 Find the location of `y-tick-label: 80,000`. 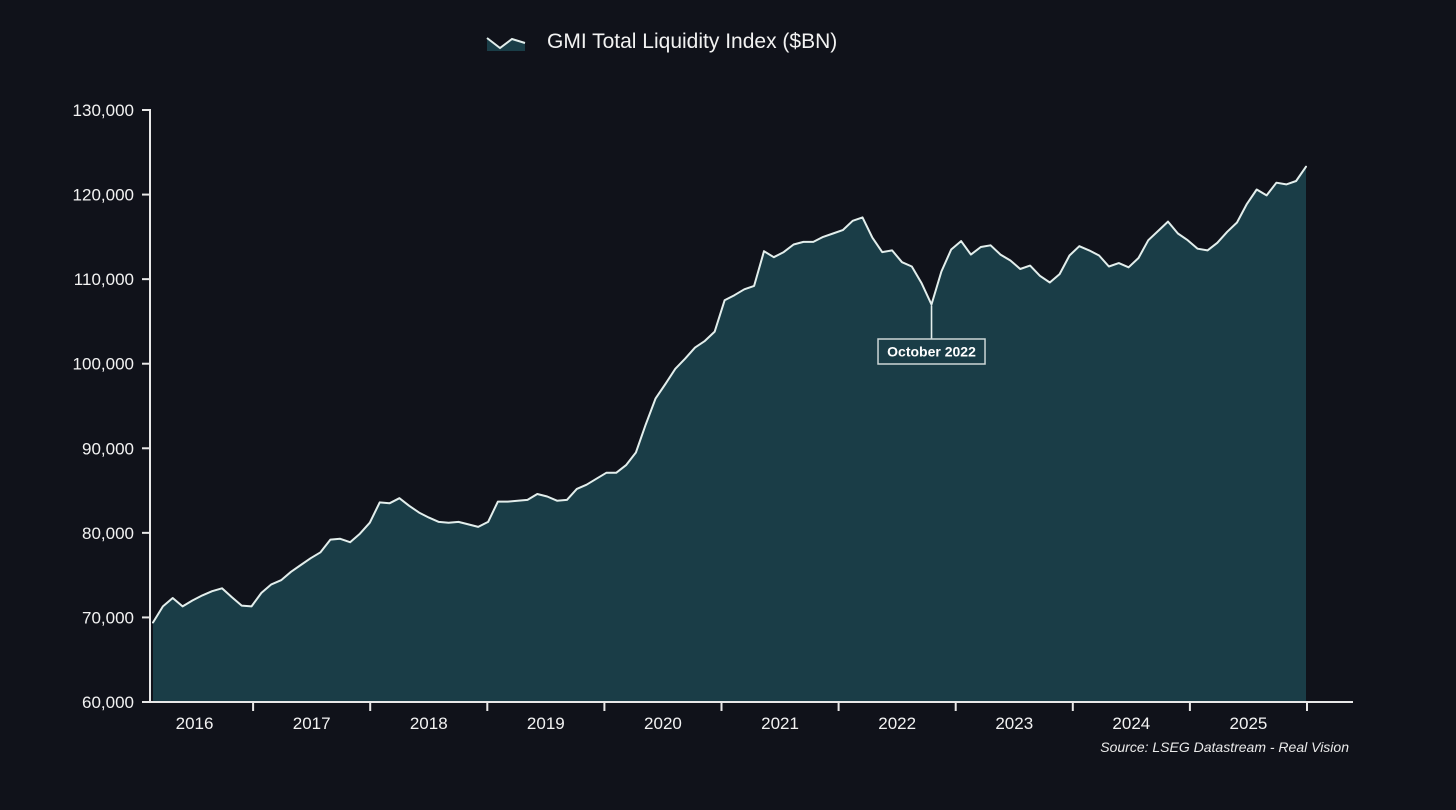

y-tick-label: 80,000 is located at coordinates (108, 533).